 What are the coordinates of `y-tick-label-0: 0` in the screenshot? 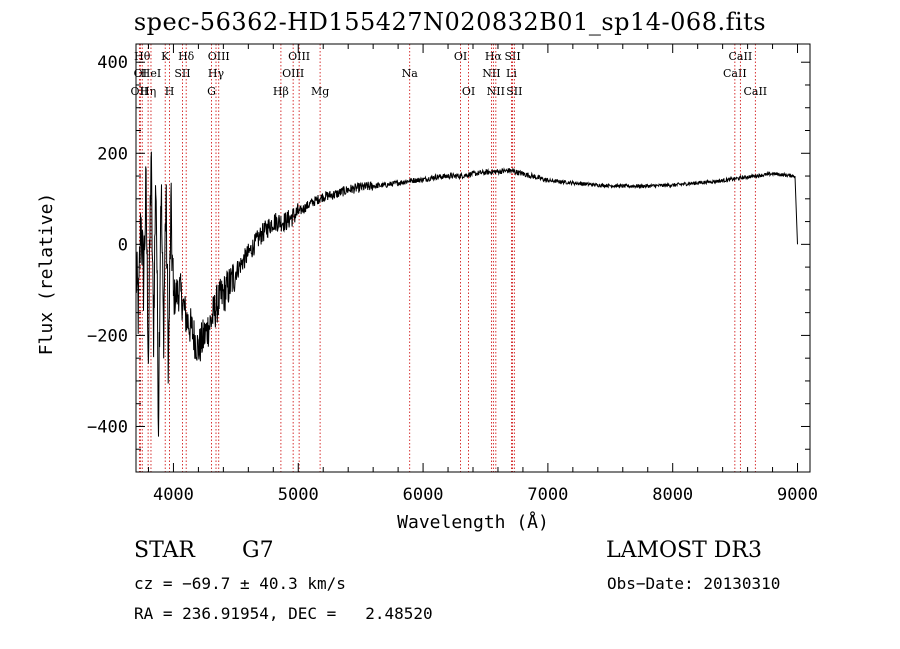 It's located at (123, 245).